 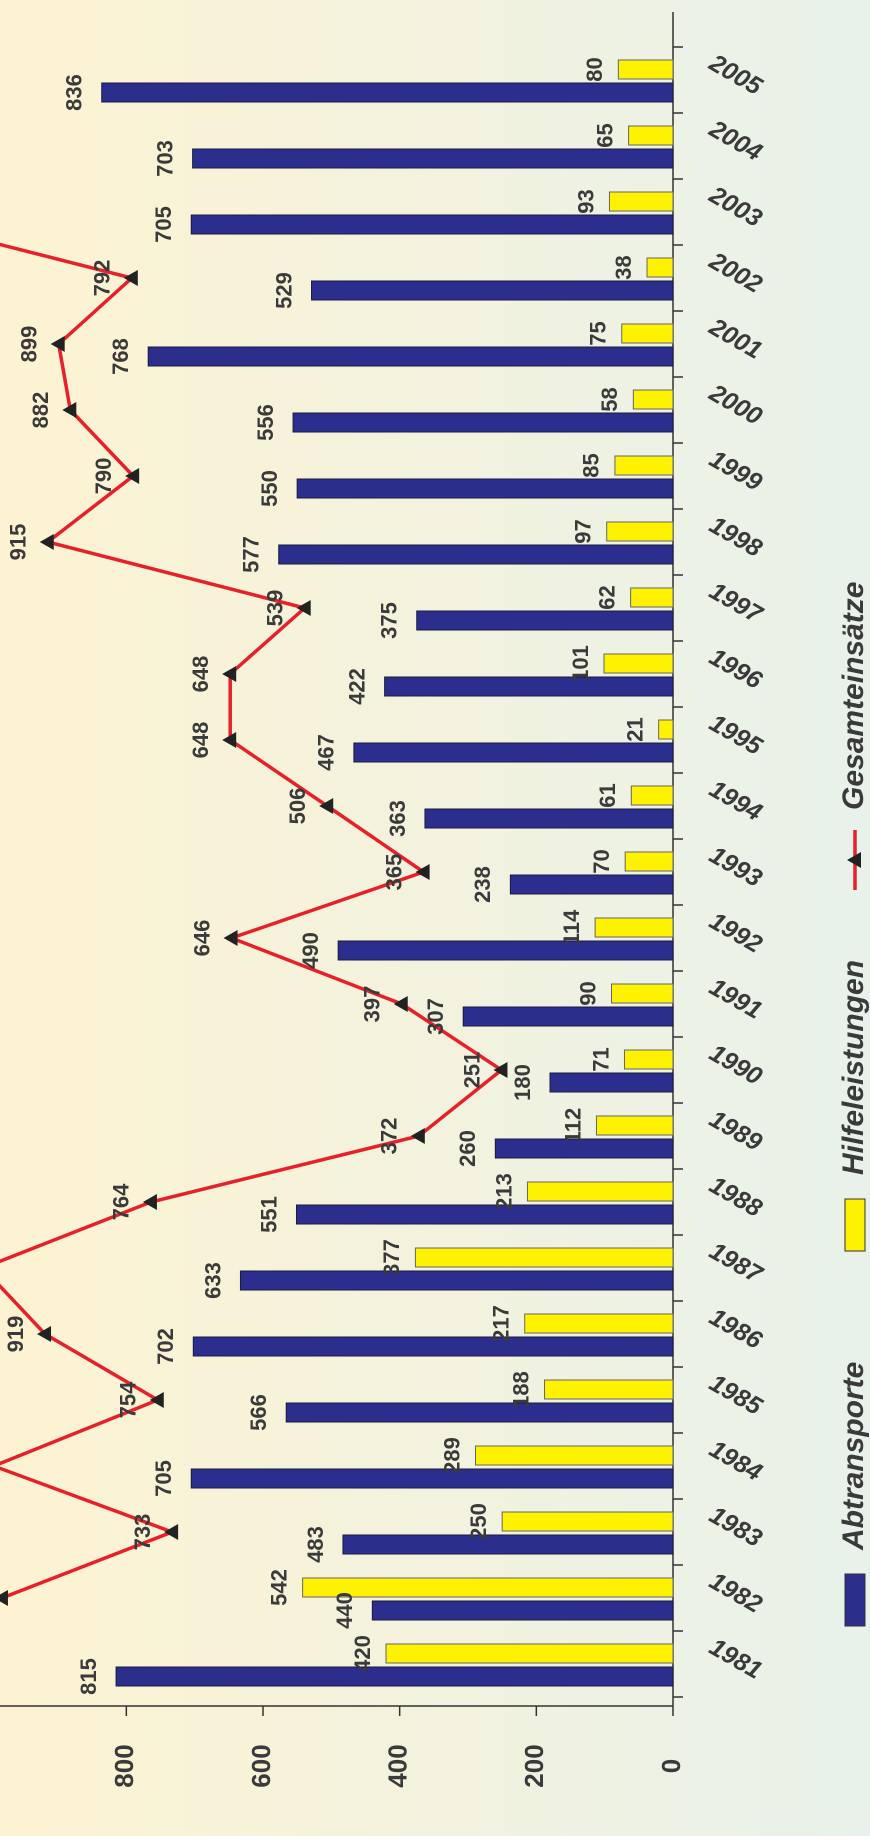 I want to click on legend-swatch, so click(x=855, y=1225).